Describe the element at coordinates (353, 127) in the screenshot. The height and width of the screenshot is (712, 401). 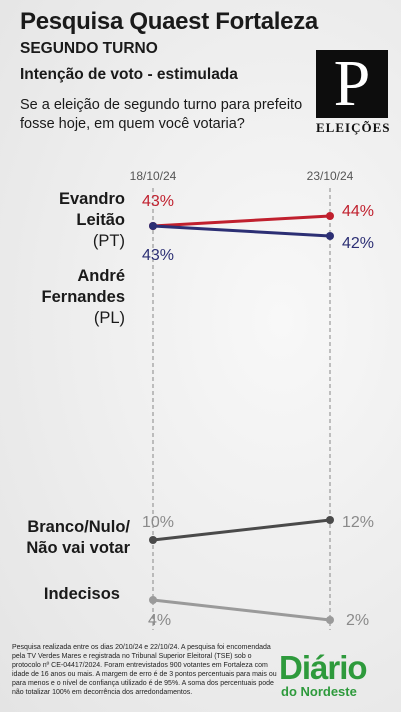
I see `logo-caption: ELEIÇÕES` at that location.